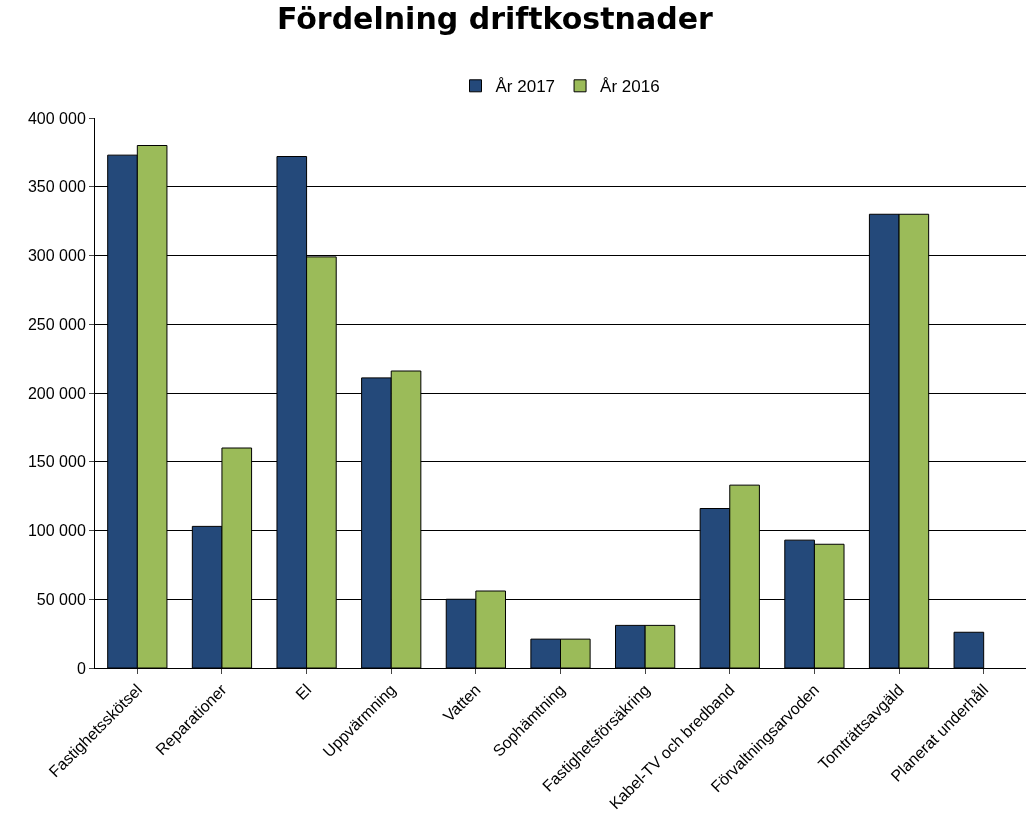 This screenshot has height=838, width=1031. Describe the element at coordinates (61, 599) in the screenshot. I see `y-tick-label: 50 000` at that location.